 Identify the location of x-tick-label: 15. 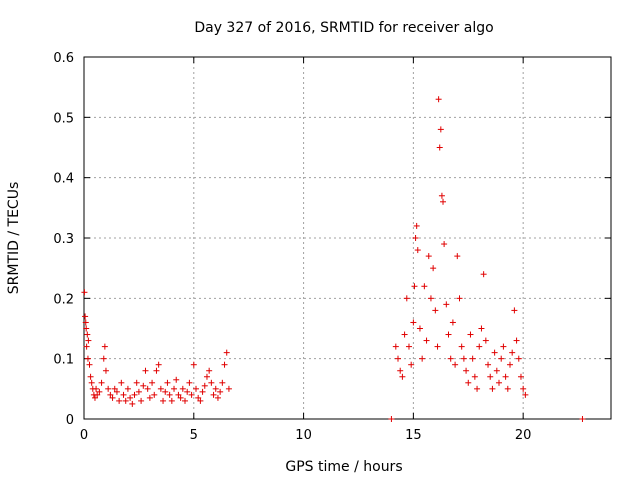
(413, 435).